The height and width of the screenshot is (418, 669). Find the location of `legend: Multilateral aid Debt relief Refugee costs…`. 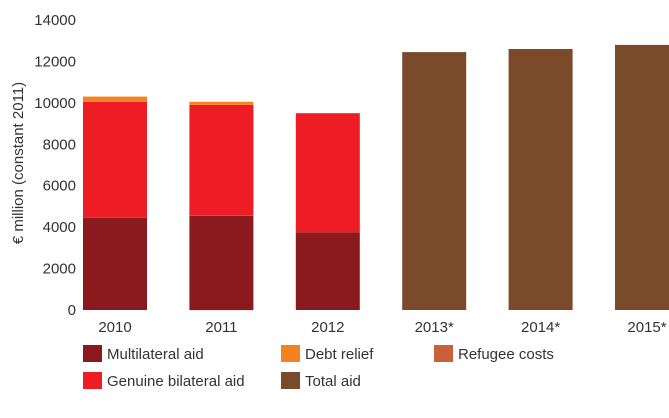

legend: Multilateral aid Debt relief Refugee costs… is located at coordinates (318, 367).